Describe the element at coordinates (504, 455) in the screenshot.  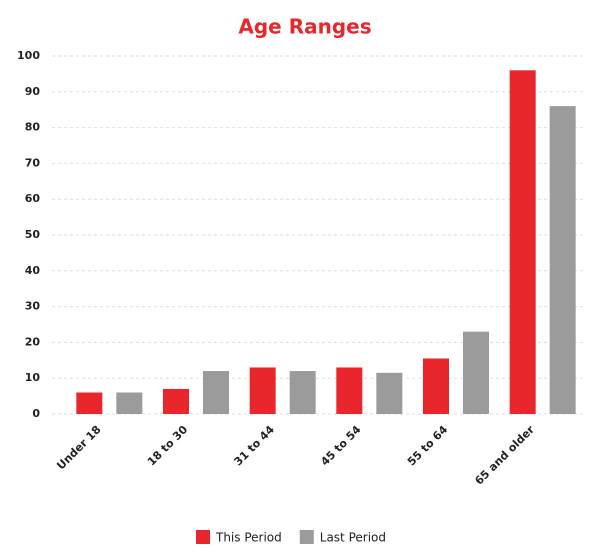
I see `x-tick-label: 65 and older` at that location.